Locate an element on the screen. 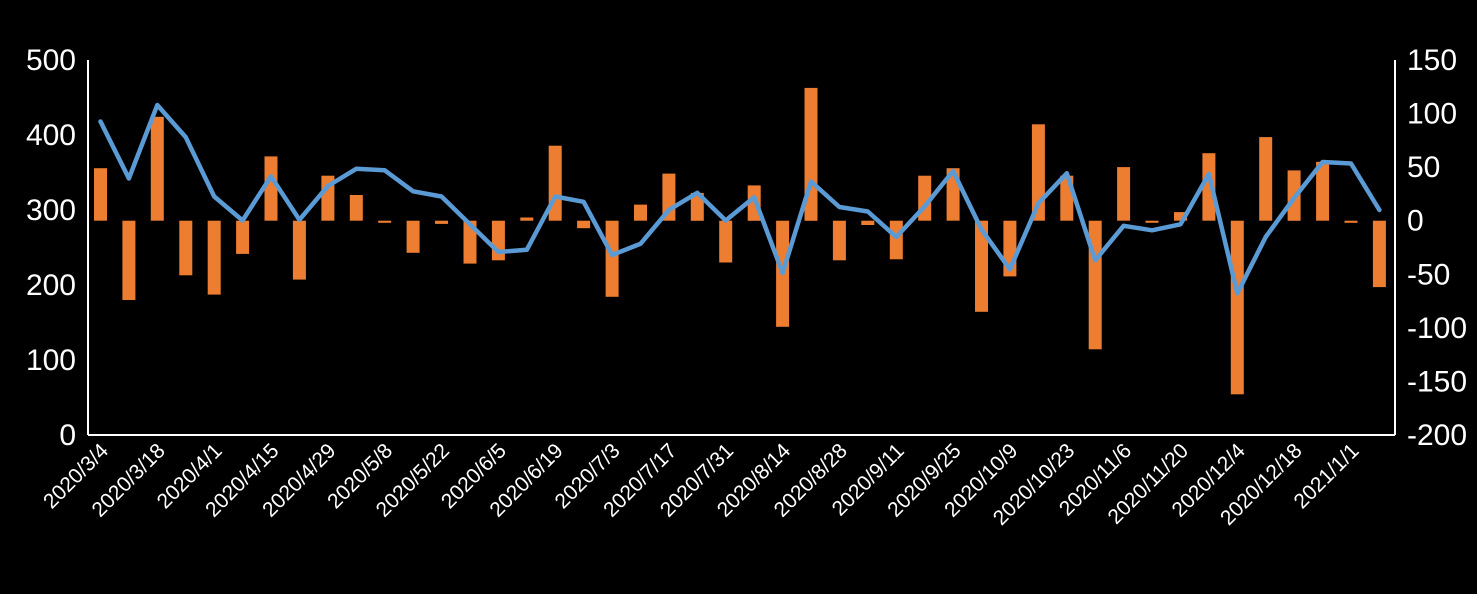 Image resolution: width=1477 pixels, height=594 pixels. right-axis-tick-label: -200 is located at coordinates (1437, 435).